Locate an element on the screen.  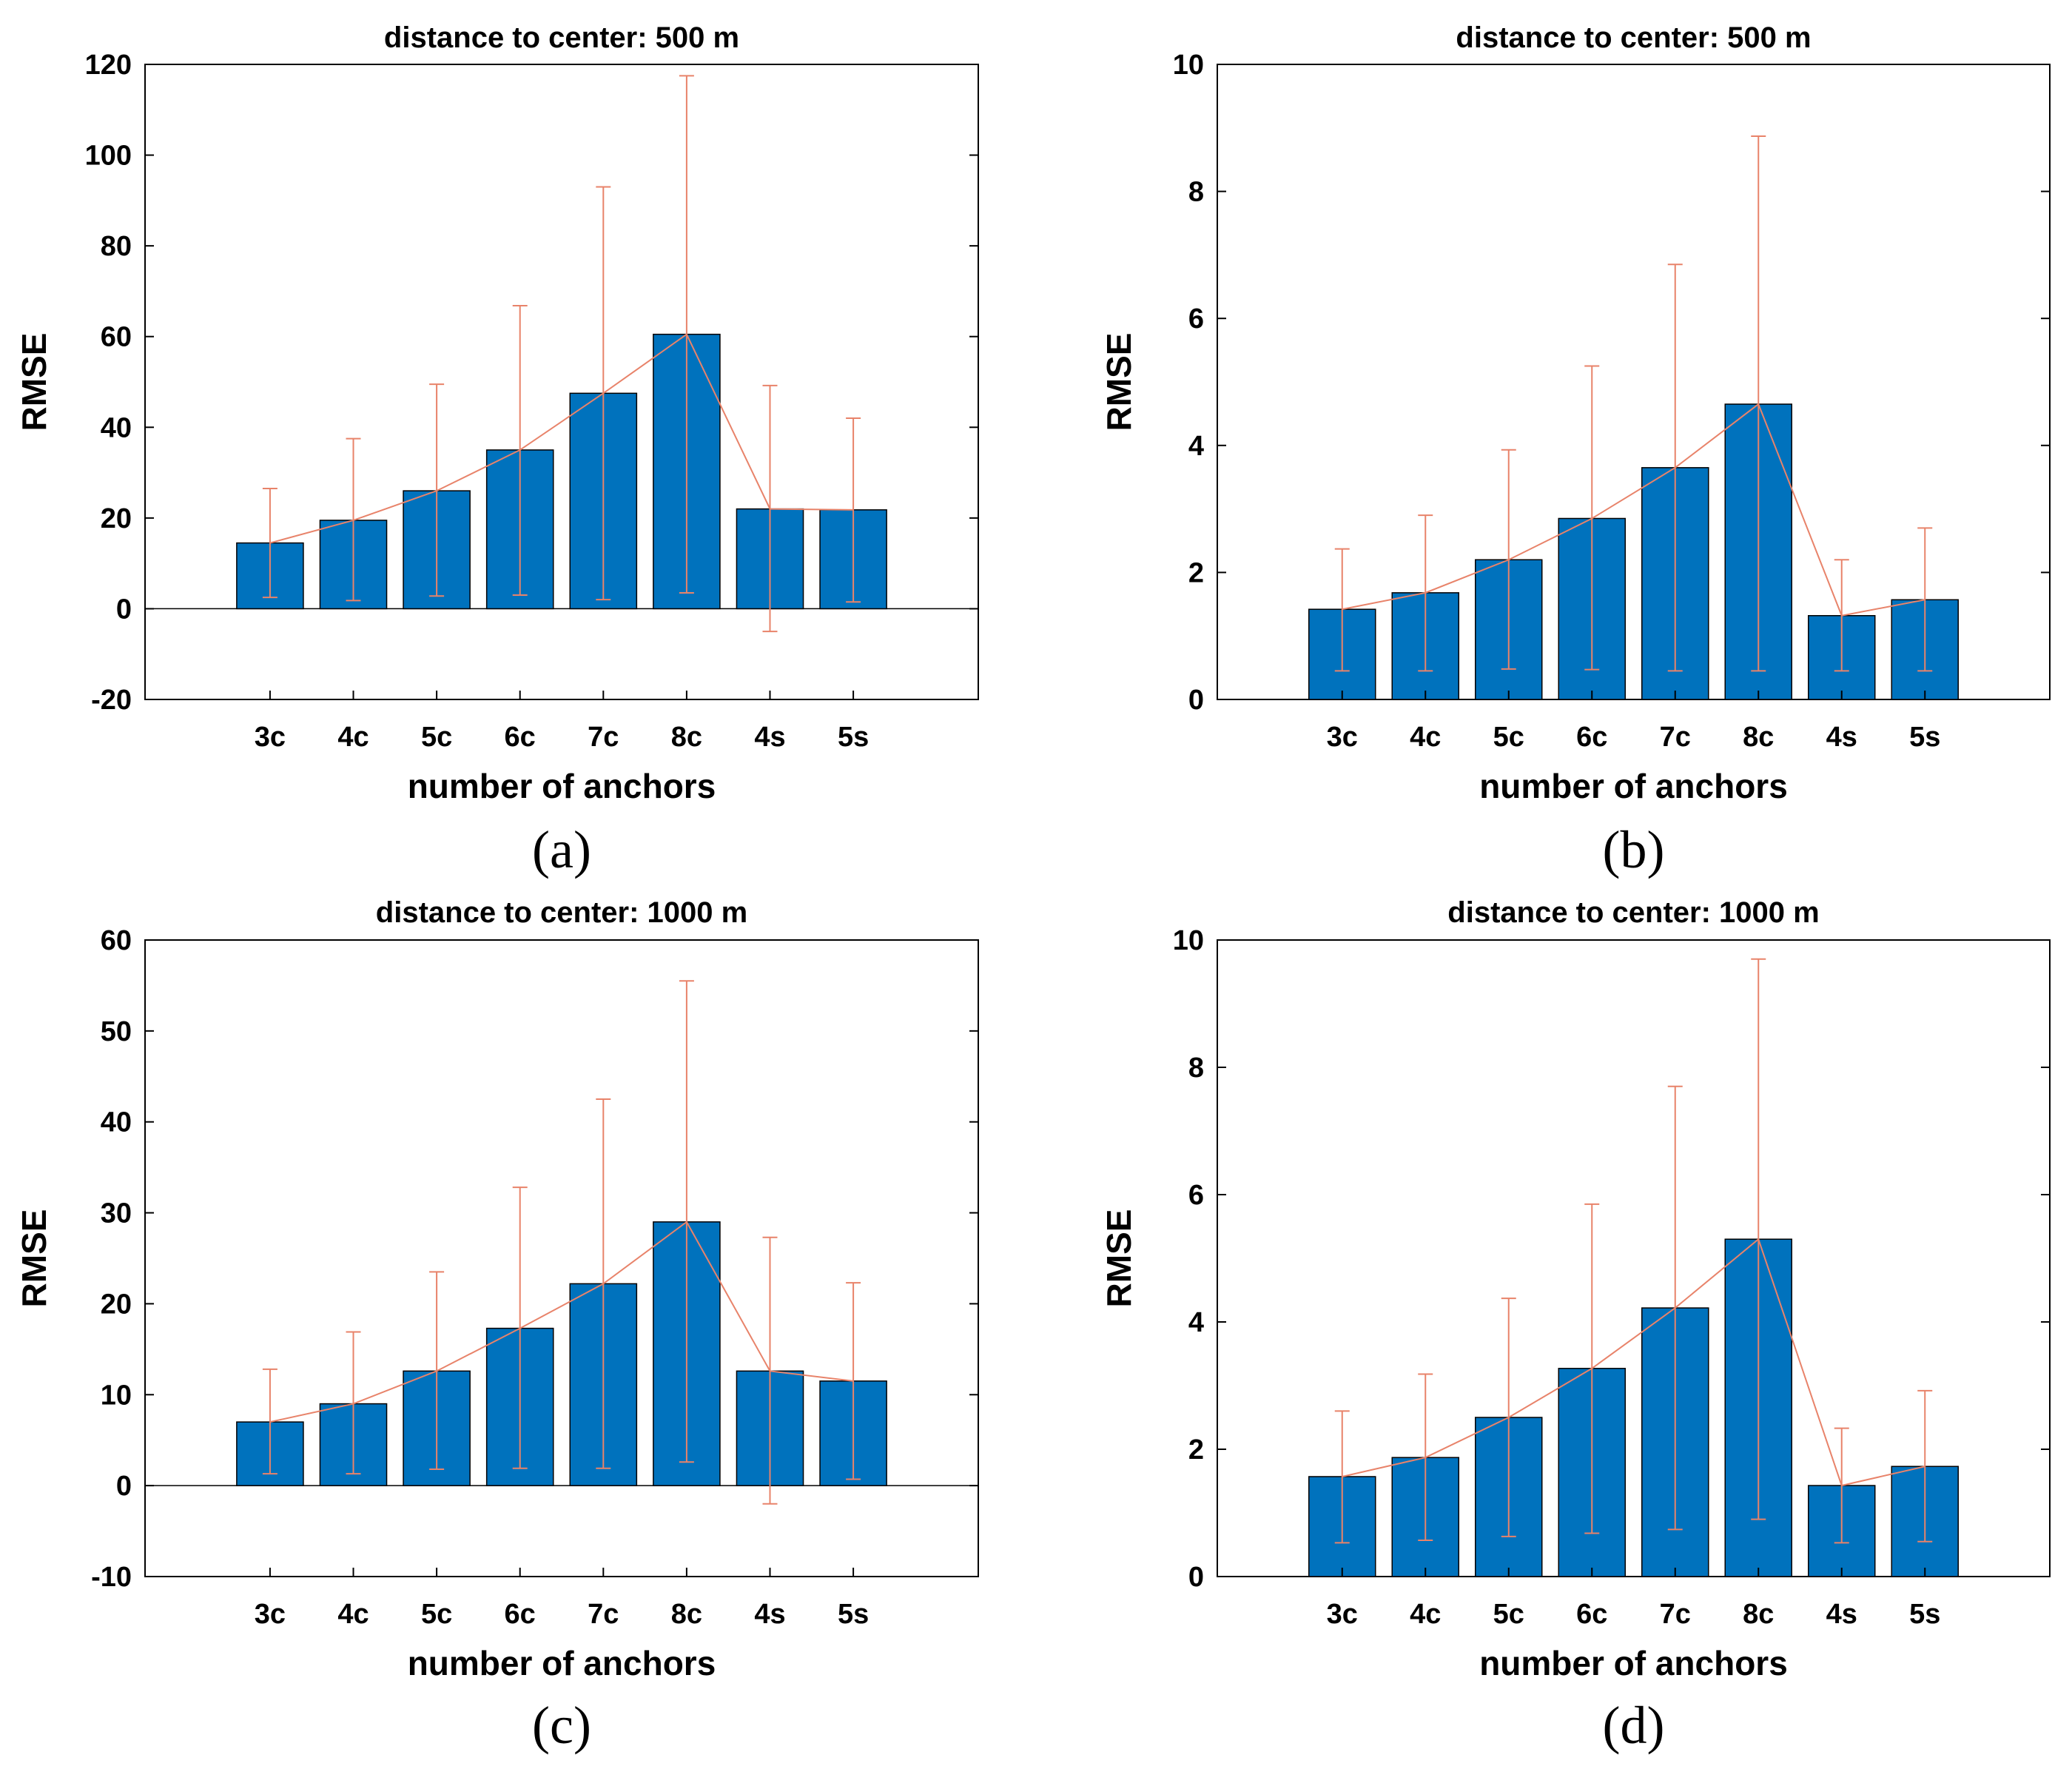
y-tick-label: 80 is located at coordinates (116, 247).